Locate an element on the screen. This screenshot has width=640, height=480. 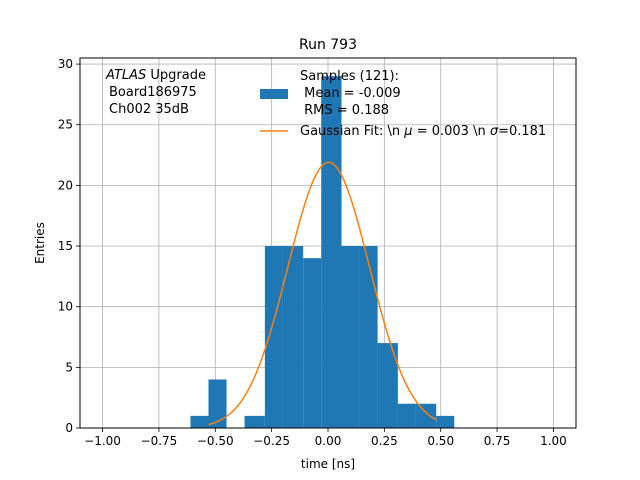
y-axis-ticks: 0 5 10 15 20 25 30 is located at coordinates (69, 246).